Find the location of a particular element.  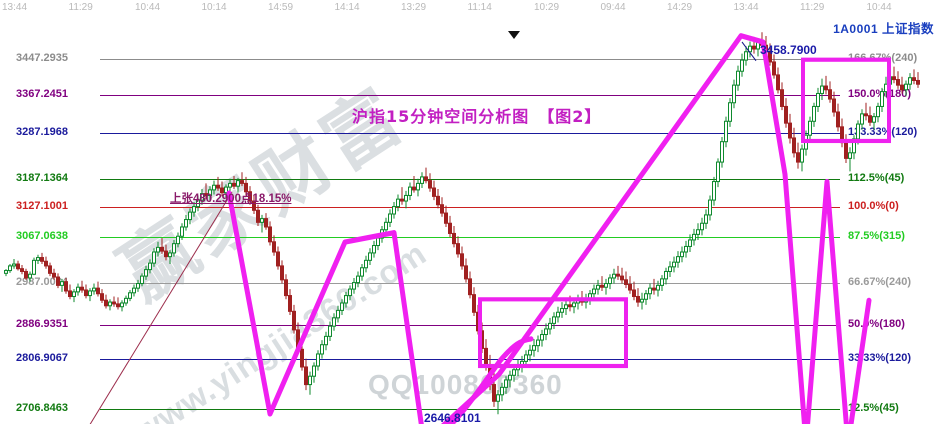

percent-level-label: 133.33%(120) is located at coordinates (883, 132).